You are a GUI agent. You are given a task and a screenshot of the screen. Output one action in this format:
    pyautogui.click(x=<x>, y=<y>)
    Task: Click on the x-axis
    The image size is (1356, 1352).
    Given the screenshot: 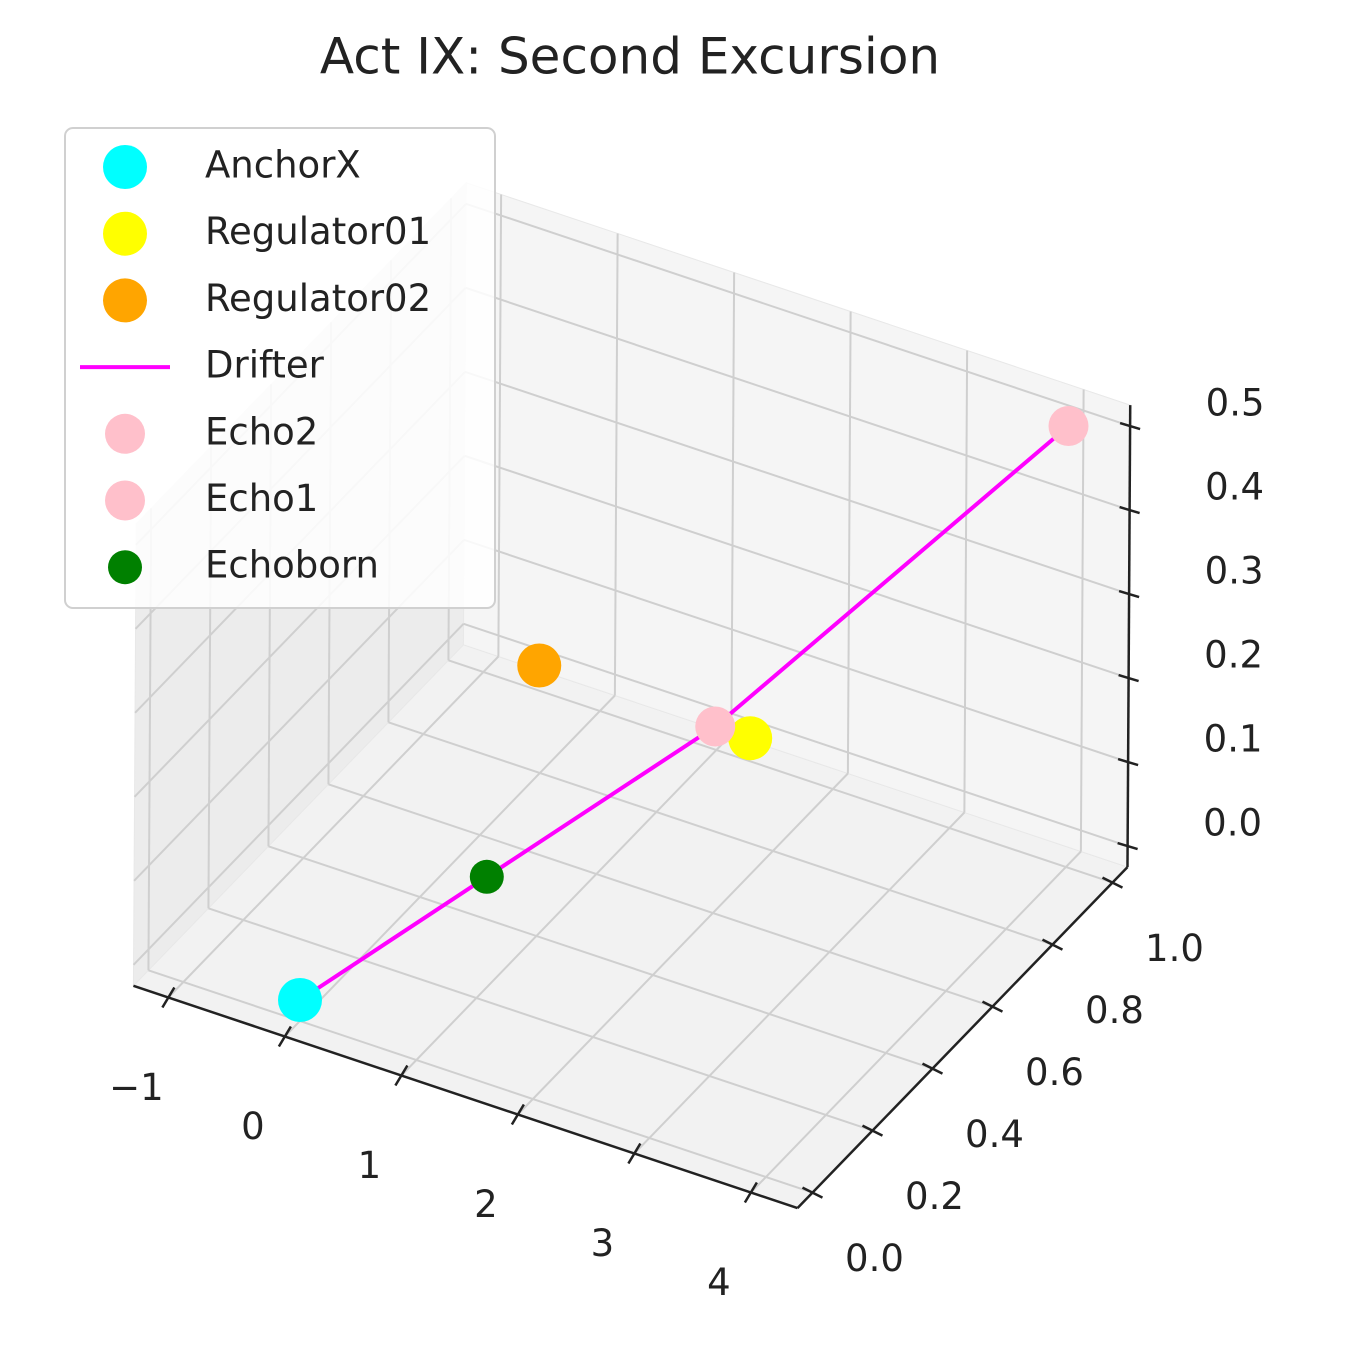 What is the action you would take?
    pyautogui.click(x=465, y=1097)
    